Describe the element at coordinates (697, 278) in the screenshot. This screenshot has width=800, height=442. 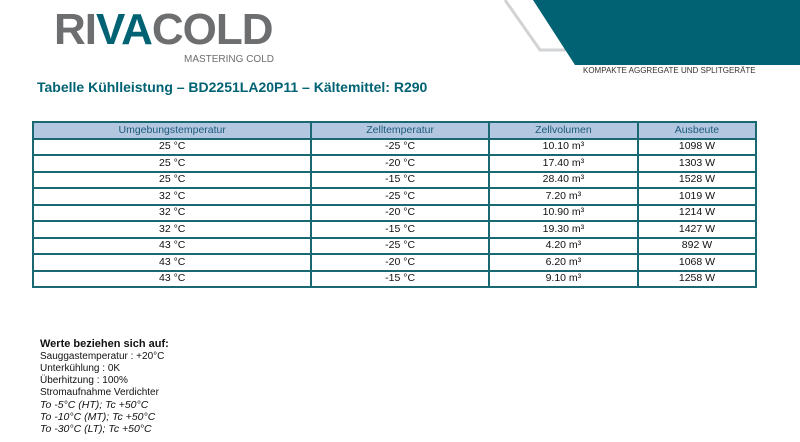
I see `table-cell: 1258 W` at that location.